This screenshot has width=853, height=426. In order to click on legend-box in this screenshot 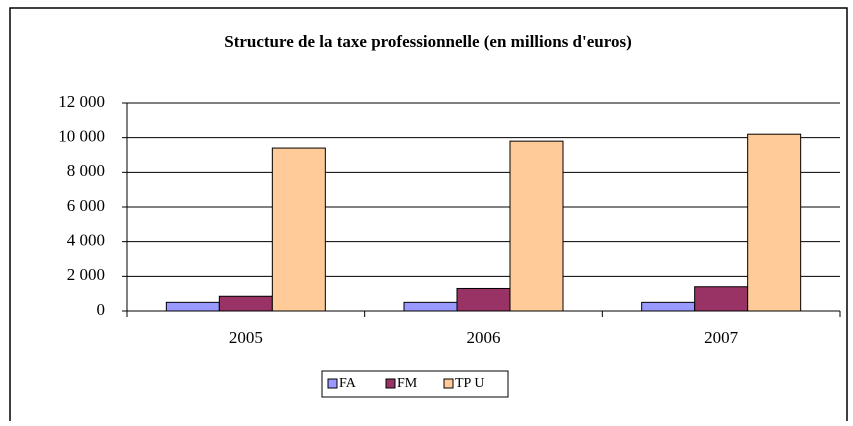, I will do `click(415, 384)`.